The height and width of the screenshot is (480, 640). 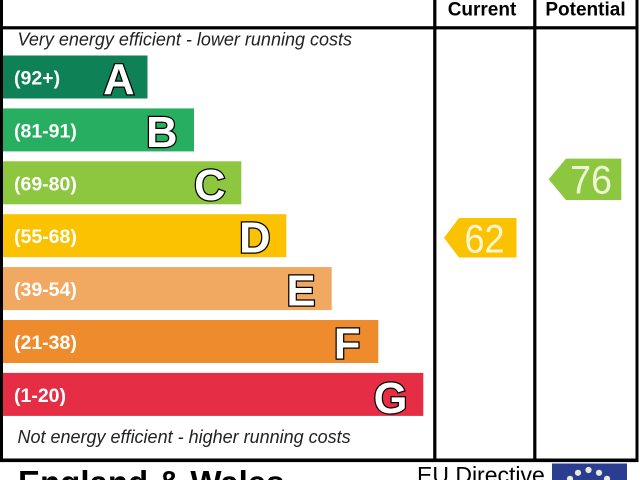 I want to click on svg-text: (39-54), so click(x=45, y=290).